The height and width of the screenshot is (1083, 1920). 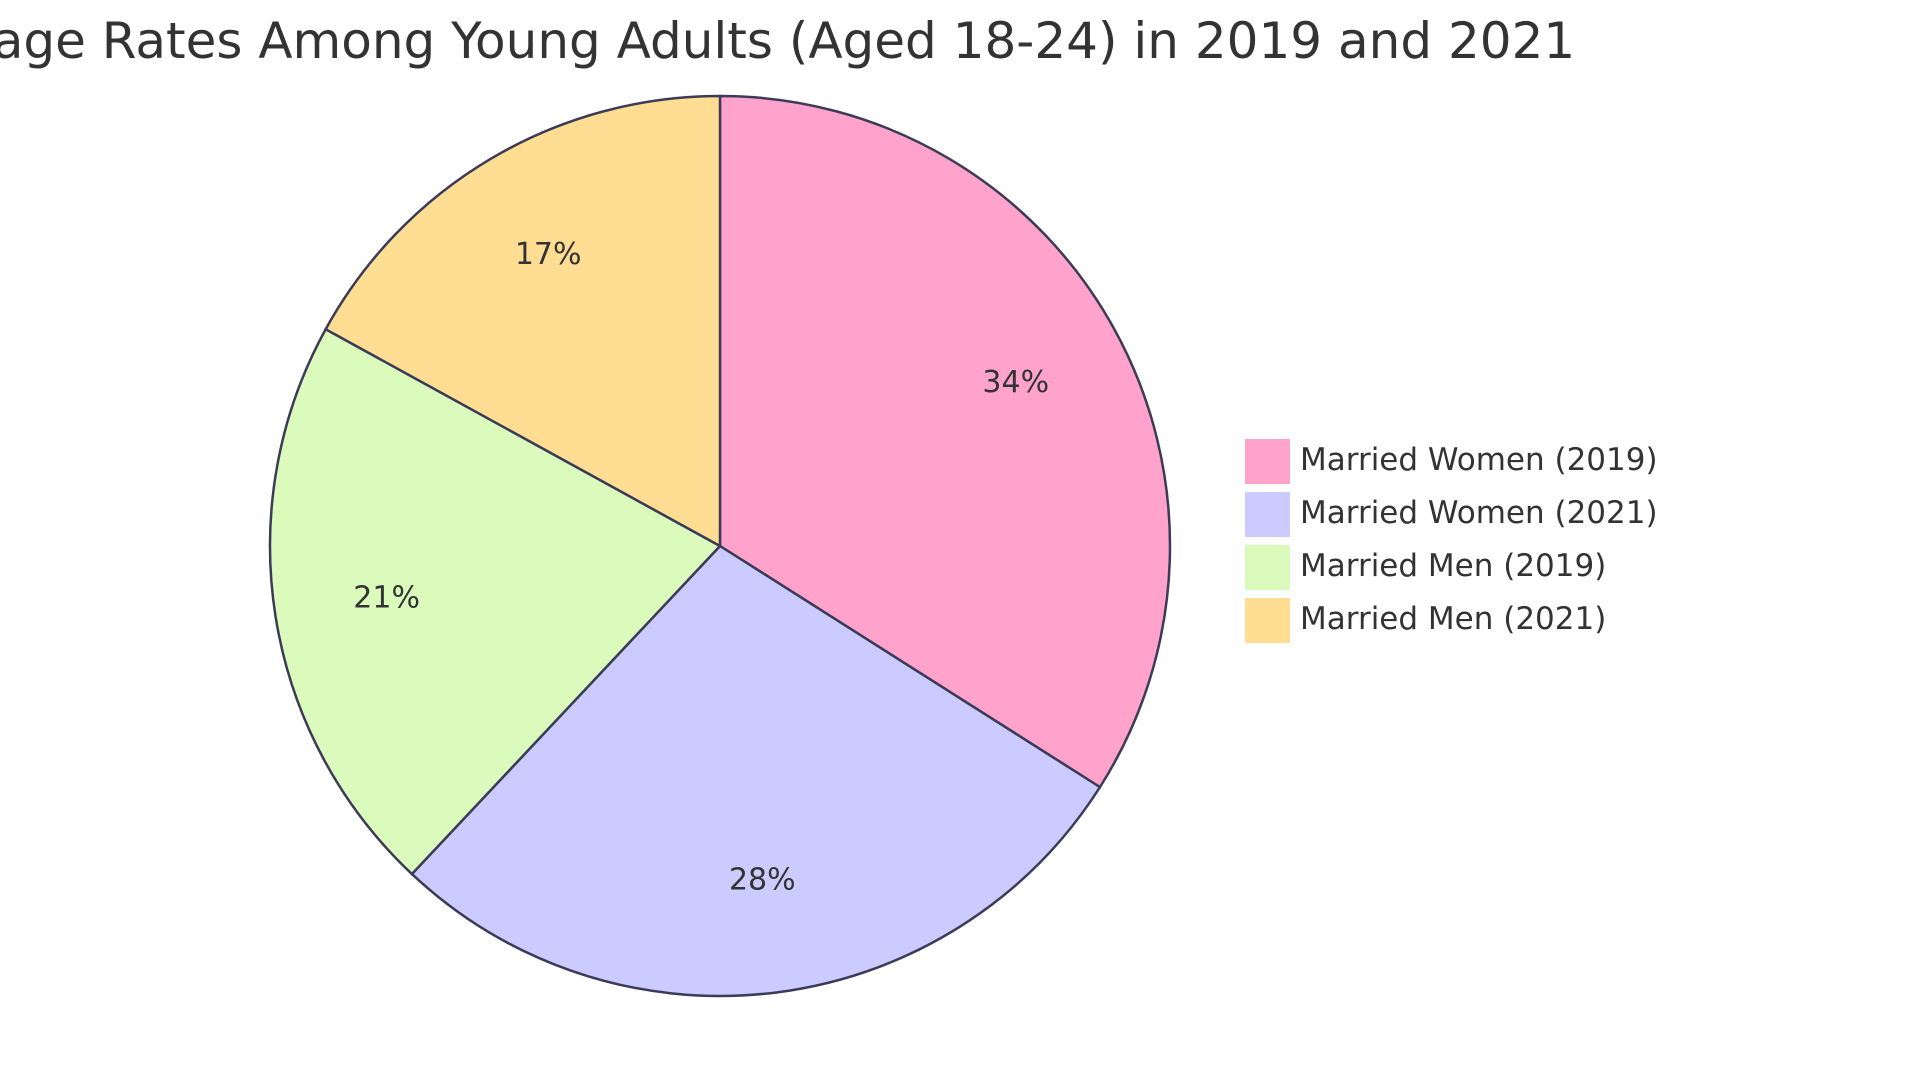 I want to click on slice-label-4: 17%, so click(x=548, y=254).